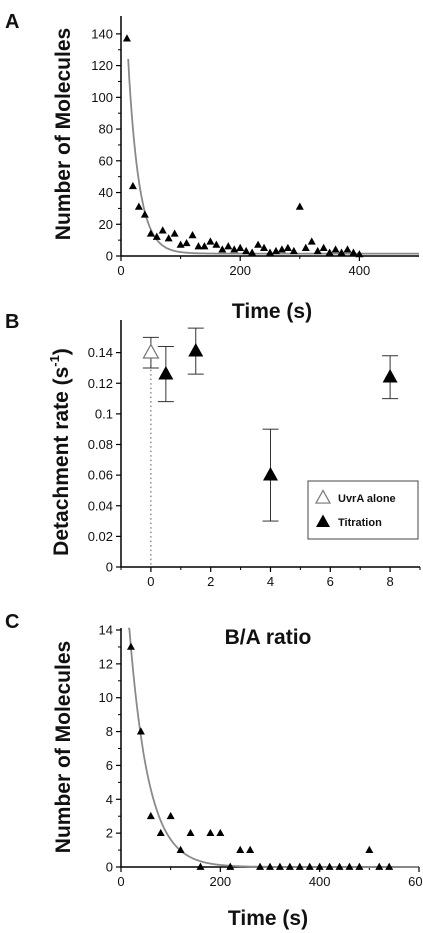 This screenshot has width=423, height=933. What do you see at coordinates (360, 523) in the screenshot?
I see `chart-b-legend-label: Titration` at bounding box center [360, 523].